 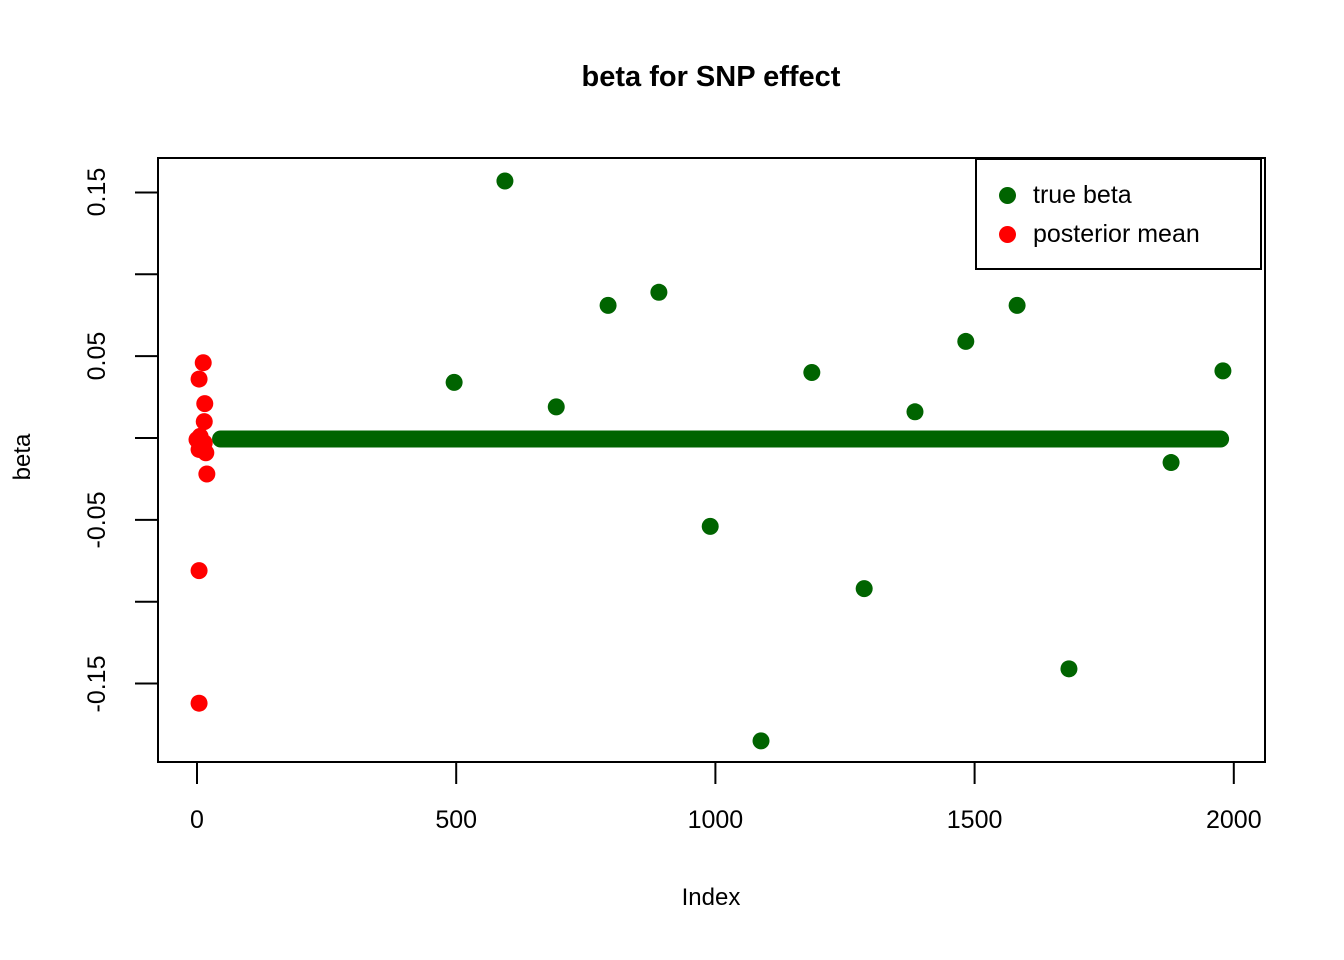 I want to click on x-tick-label: 0, so click(x=197, y=820).